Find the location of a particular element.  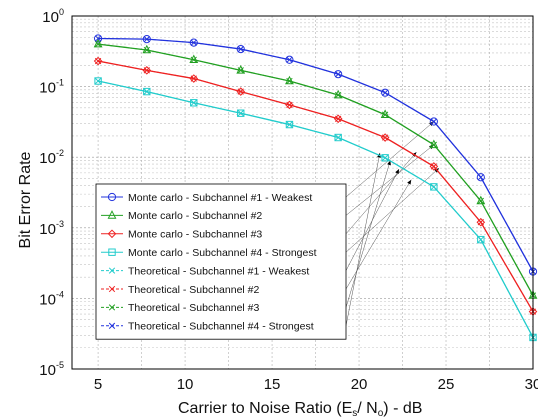

y-tick-label: 10⁻² is located at coordinates (51, 157).